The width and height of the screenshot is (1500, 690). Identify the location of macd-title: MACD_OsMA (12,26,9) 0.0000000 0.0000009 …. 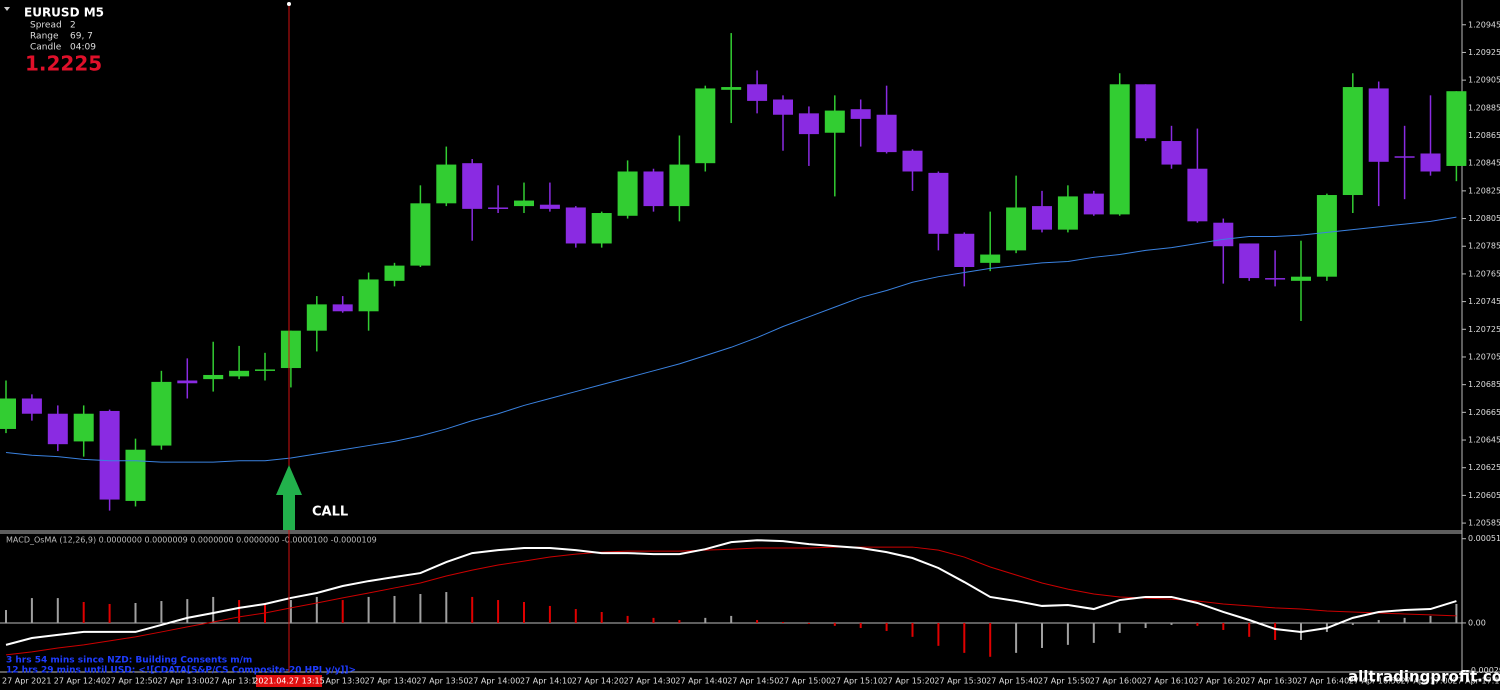
(191, 540).